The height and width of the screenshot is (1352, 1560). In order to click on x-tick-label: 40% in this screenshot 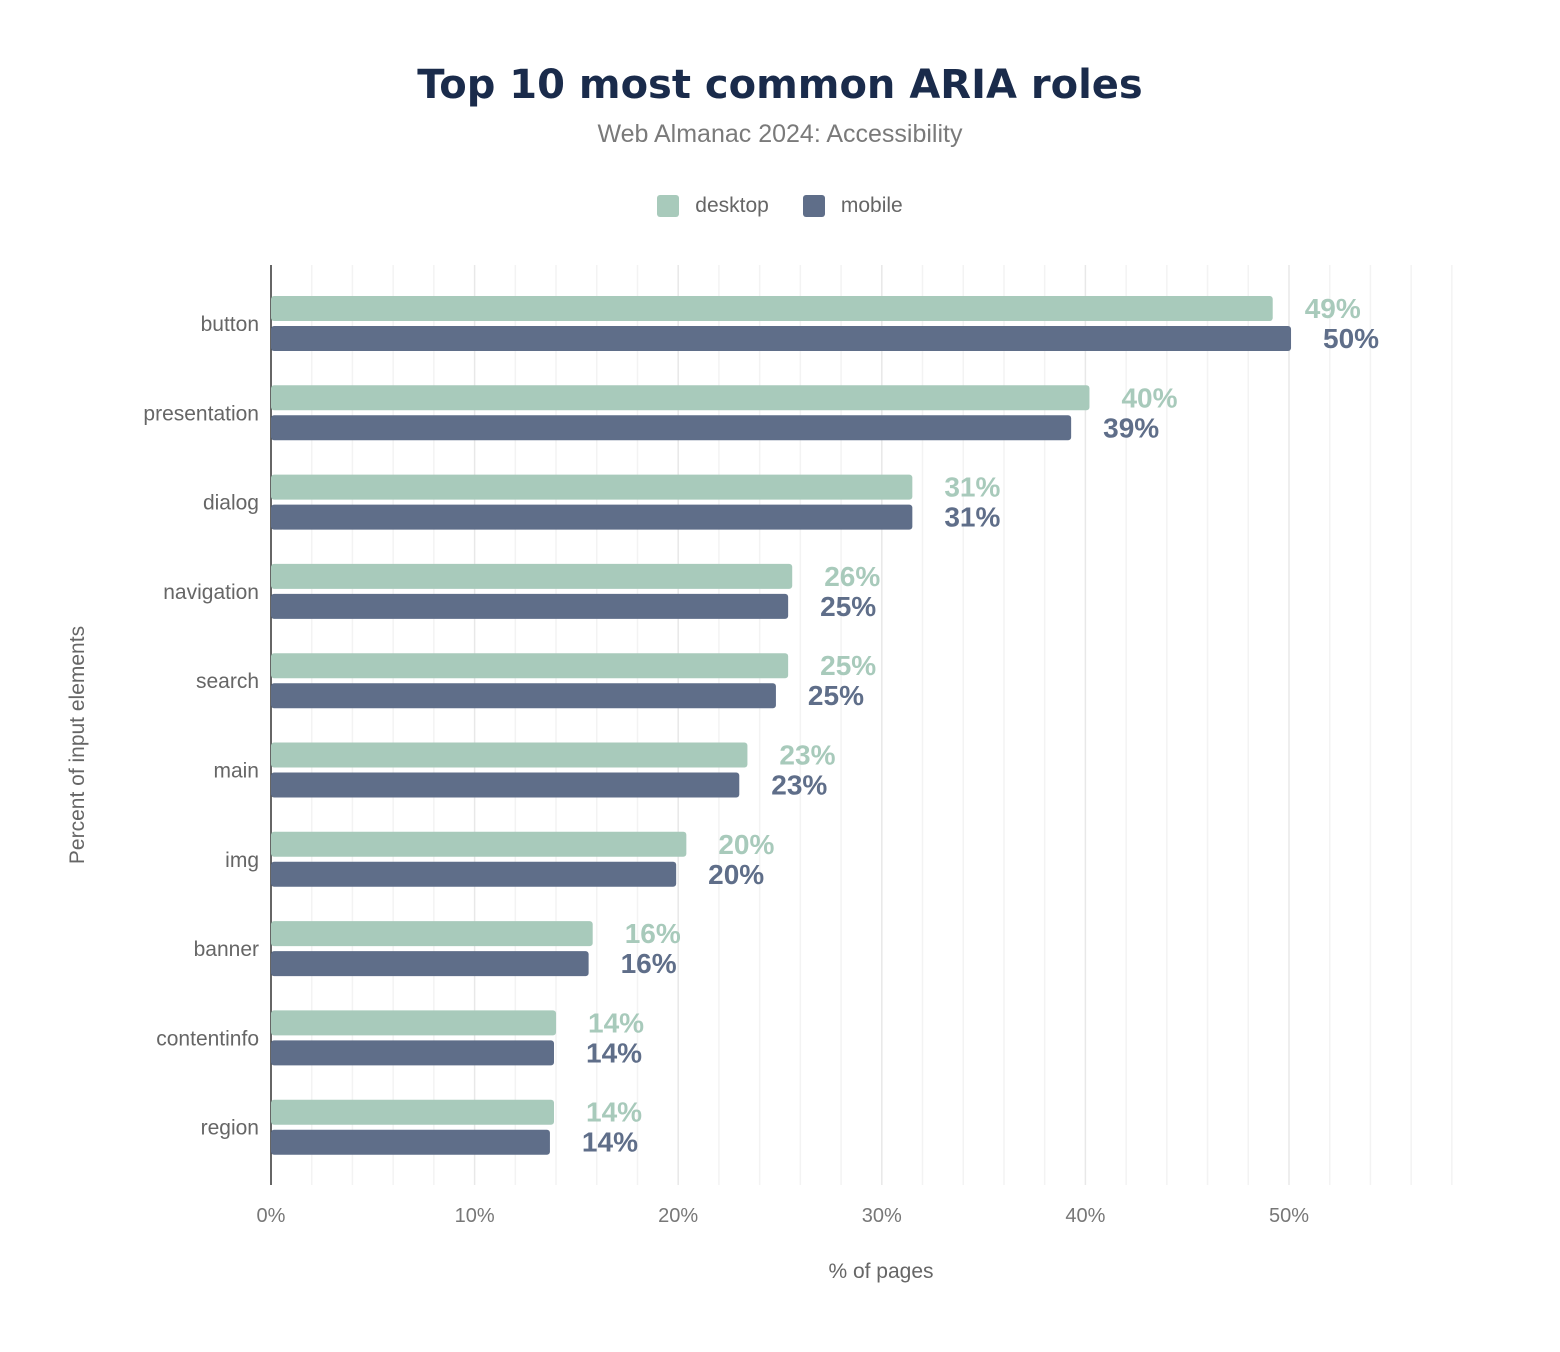, I will do `click(1085, 1216)`.